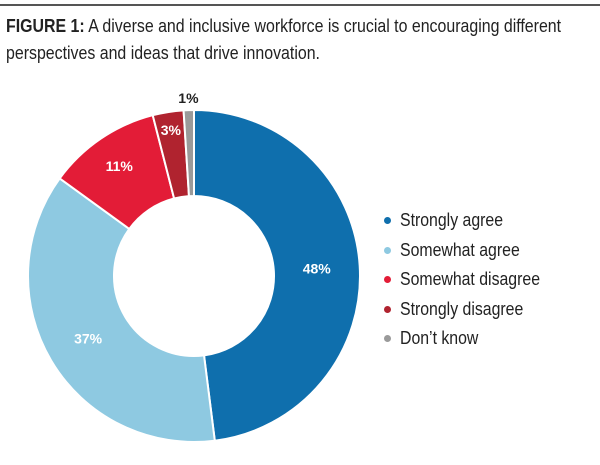 The width and height of the screenshot is (600, 465). What do you see at coordinates (460, 249) in the screenshot?
I see `legend-label: Somewhat agree` at bounding box center [460, 249].